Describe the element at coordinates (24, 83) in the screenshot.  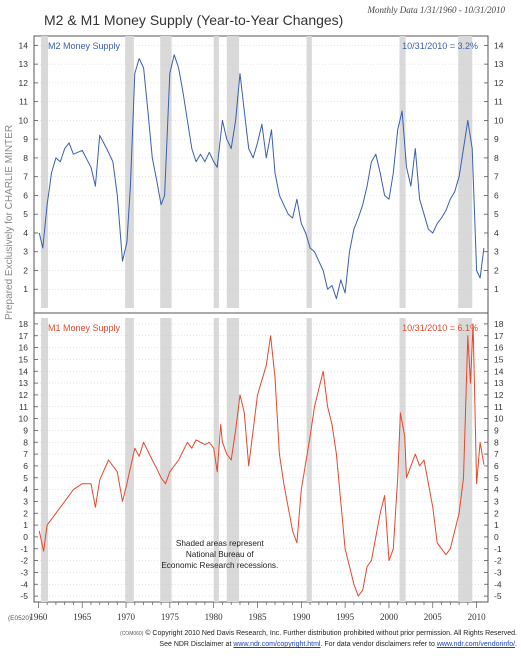
I see `m2-y-tick-label-left: 12` at that location.